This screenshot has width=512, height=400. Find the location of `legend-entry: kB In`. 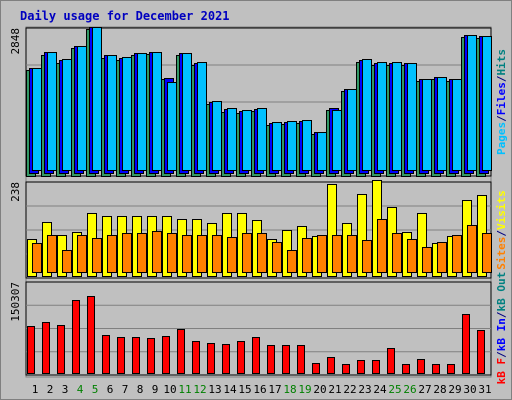

legend-entry: kB In is located at coordinates (501, 334).